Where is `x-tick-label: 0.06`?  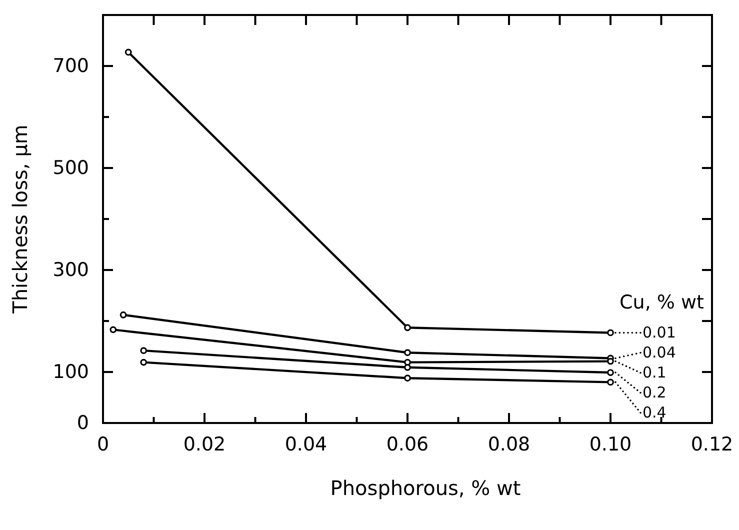 x-tick-label: 0.06 is located at coordinates (407, 444).